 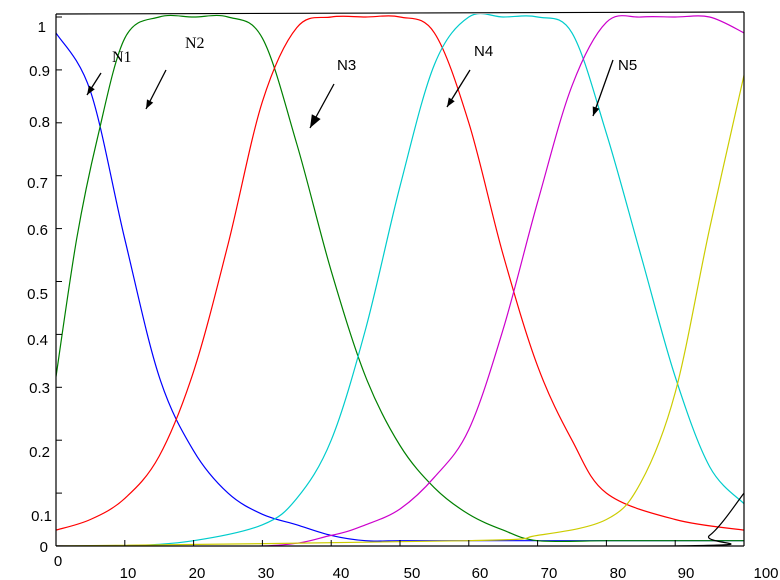 I want to click on x-tick-label: 80, so click(x=618, y=572).